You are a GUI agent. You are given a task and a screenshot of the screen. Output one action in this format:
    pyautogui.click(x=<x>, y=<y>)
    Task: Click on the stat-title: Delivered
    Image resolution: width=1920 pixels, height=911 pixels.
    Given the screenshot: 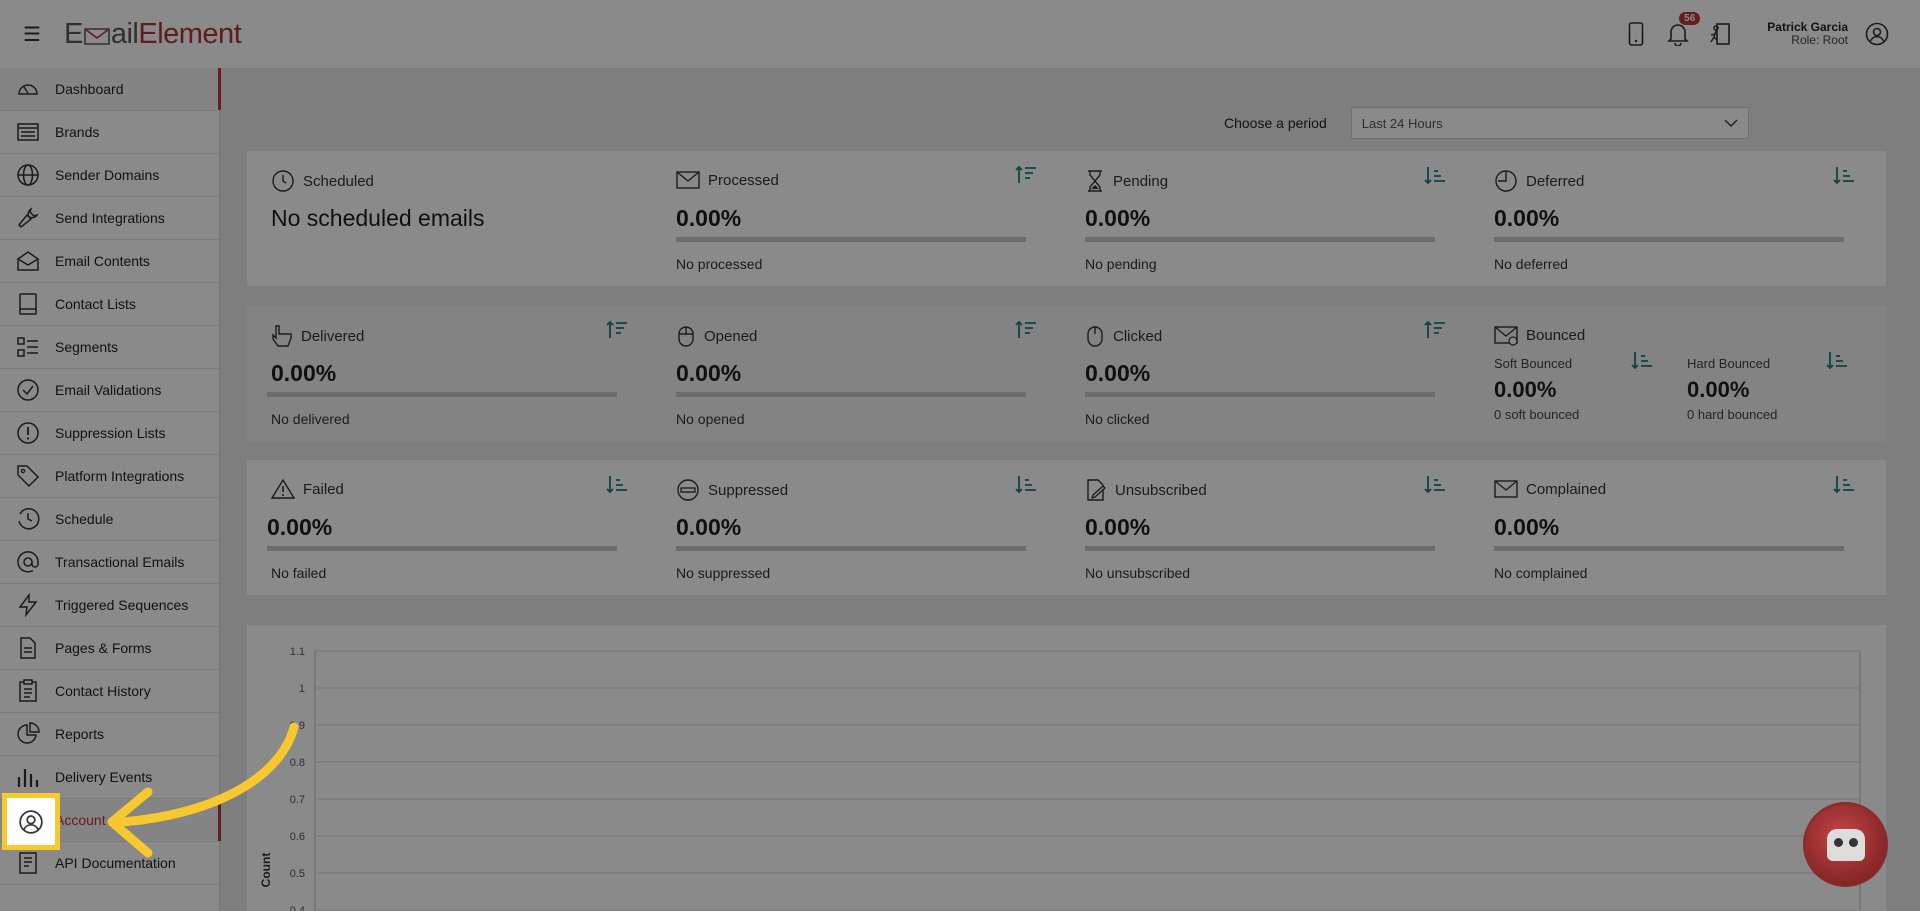 What is the action you would take?
    pyautogui.click(x=333, y=336)
    